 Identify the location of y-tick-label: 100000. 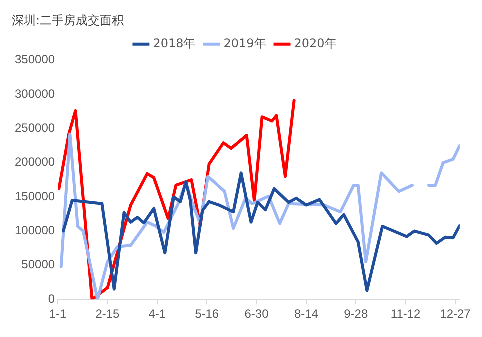
(35, 231).